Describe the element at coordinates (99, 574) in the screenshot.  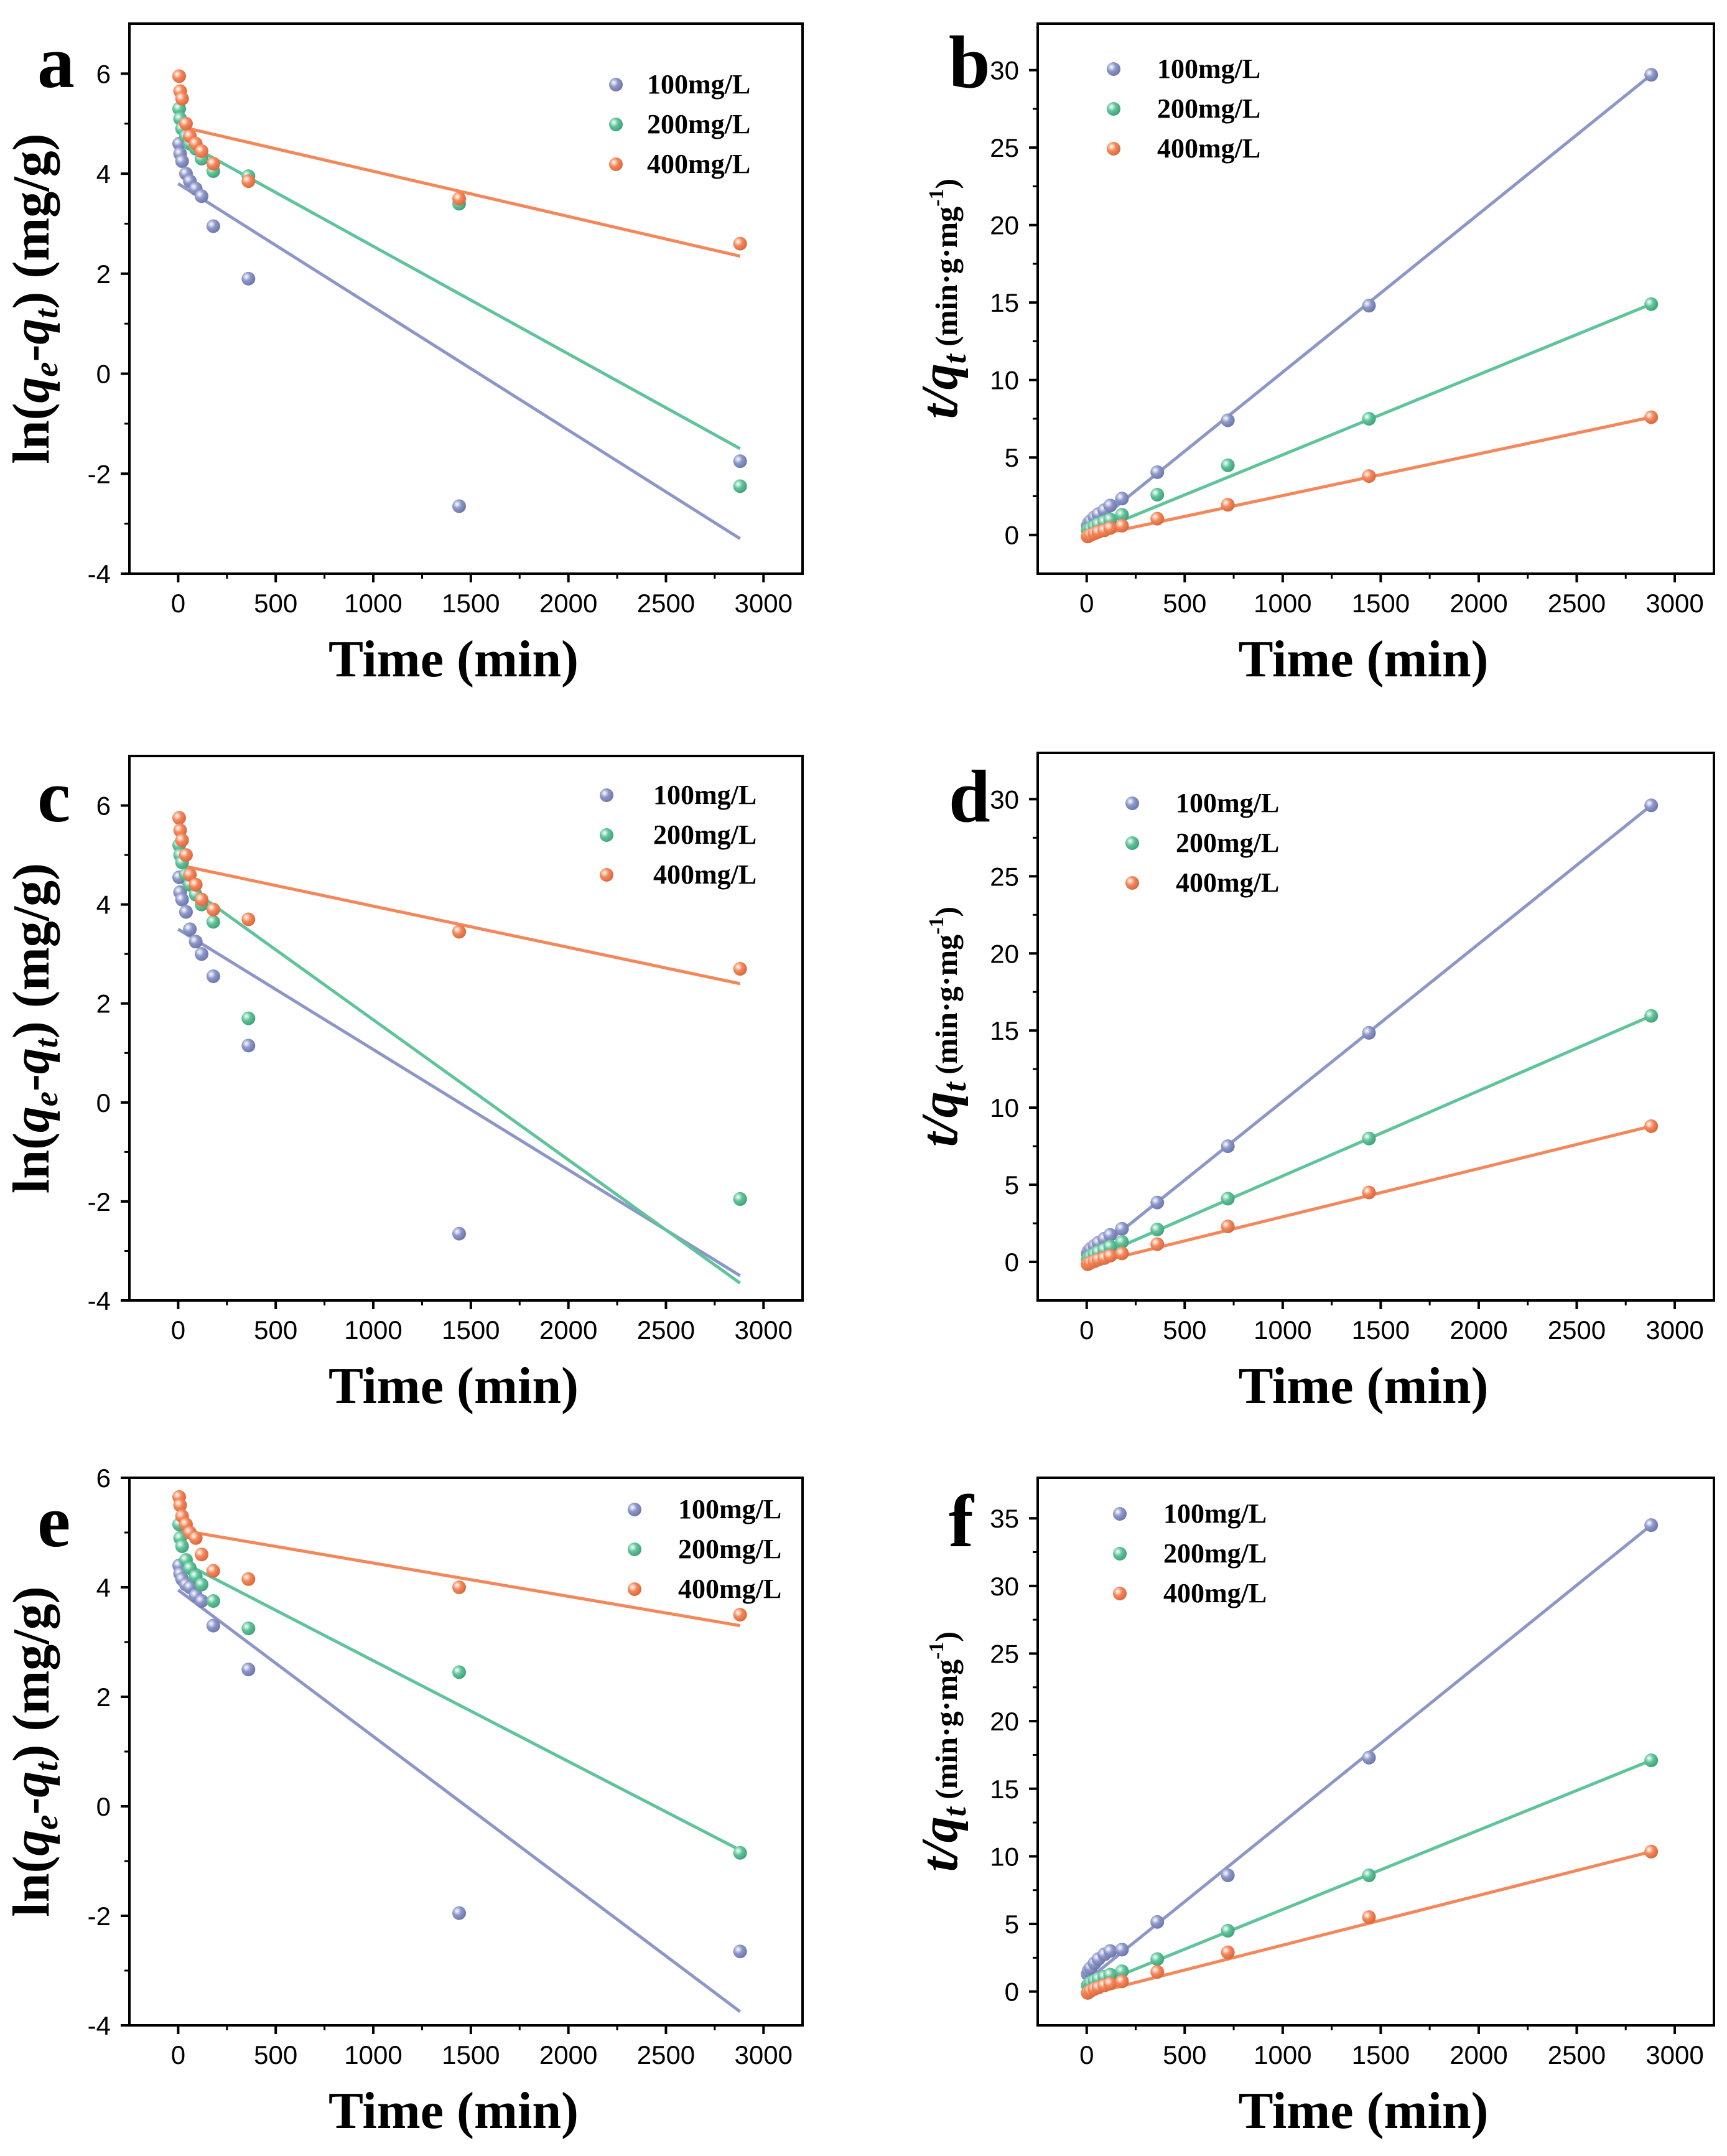
I see `y-tick-label: -4` at that location.